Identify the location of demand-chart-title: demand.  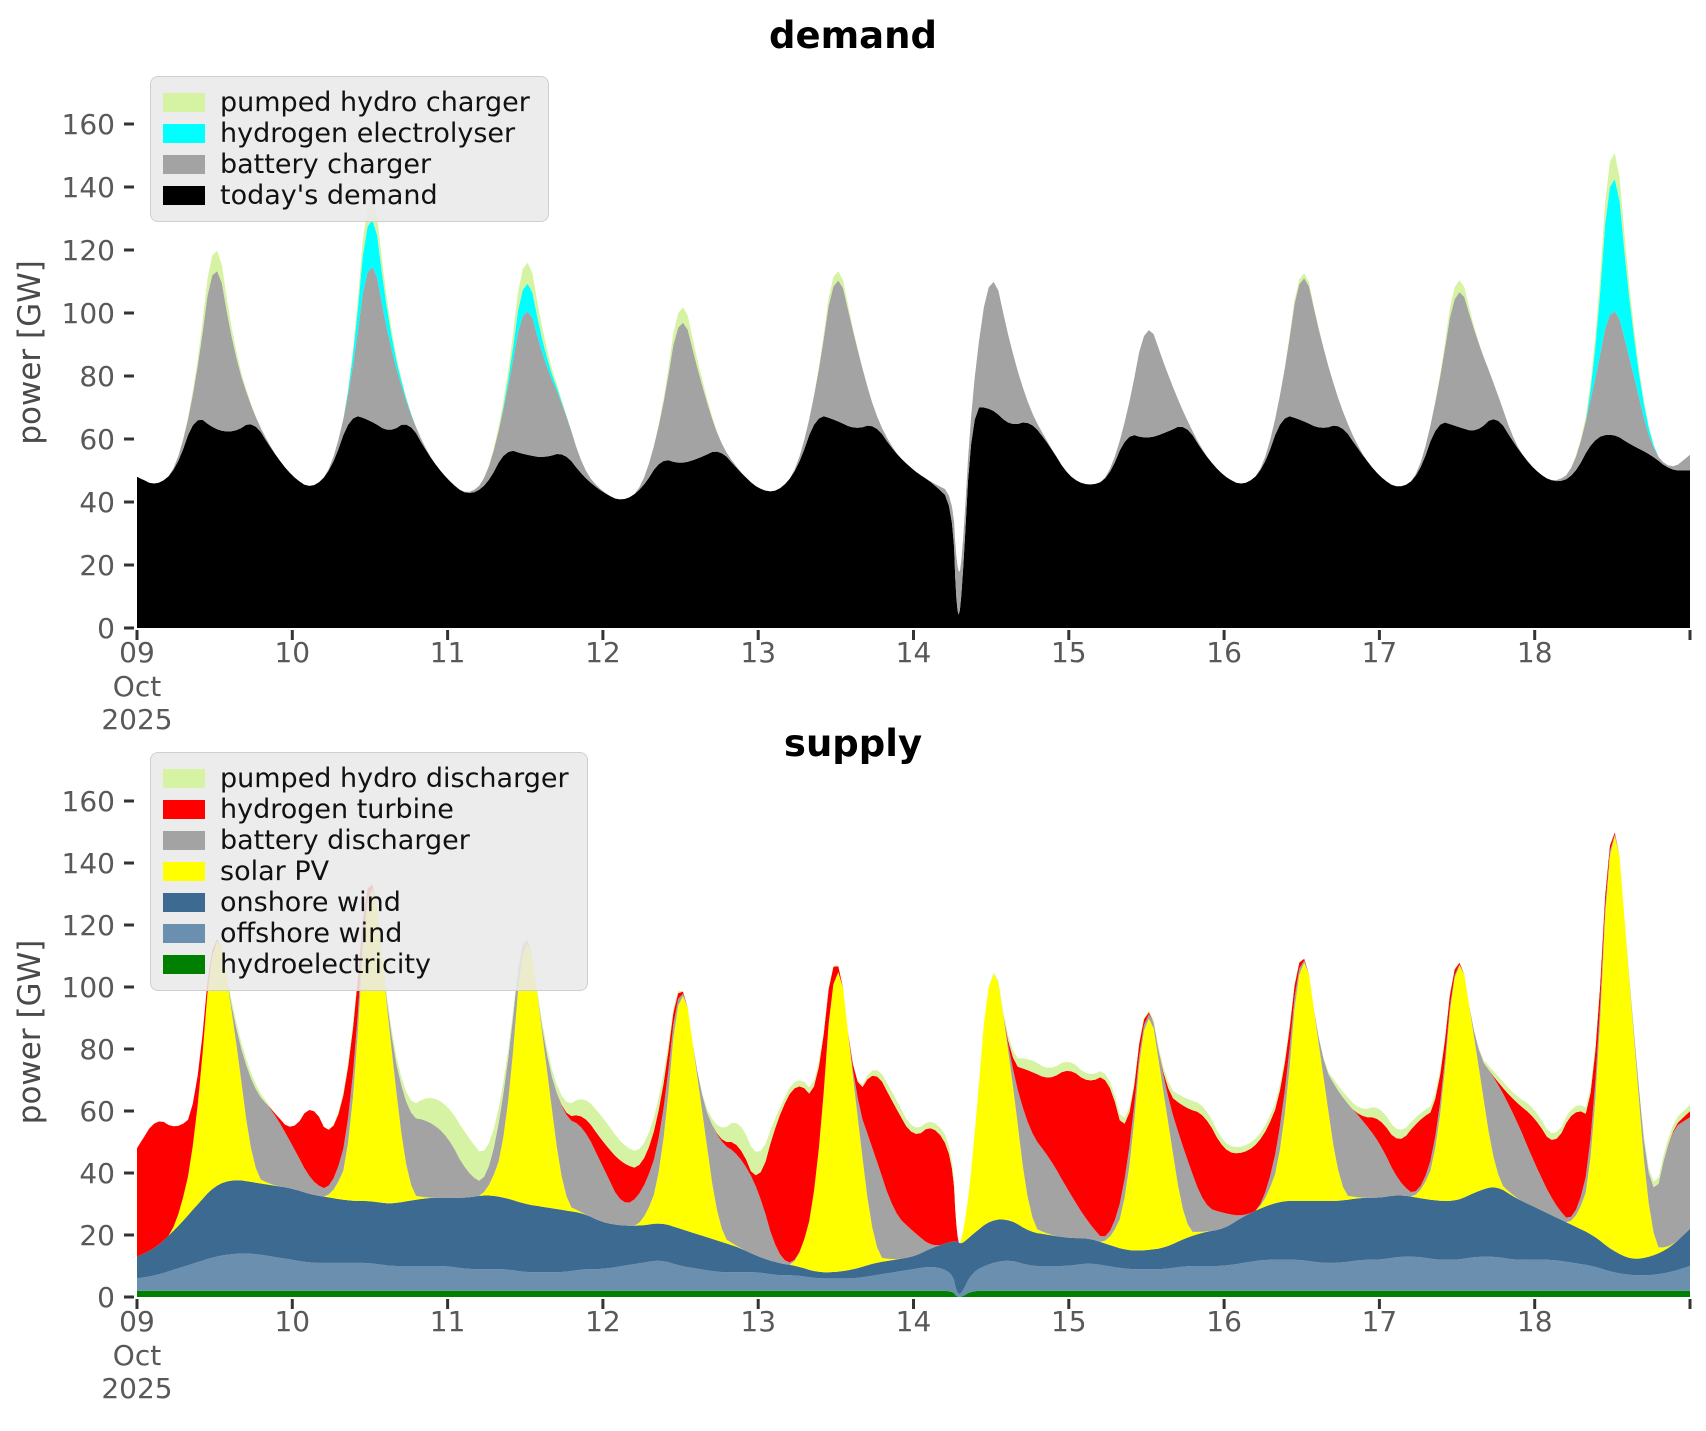
(853, 35).